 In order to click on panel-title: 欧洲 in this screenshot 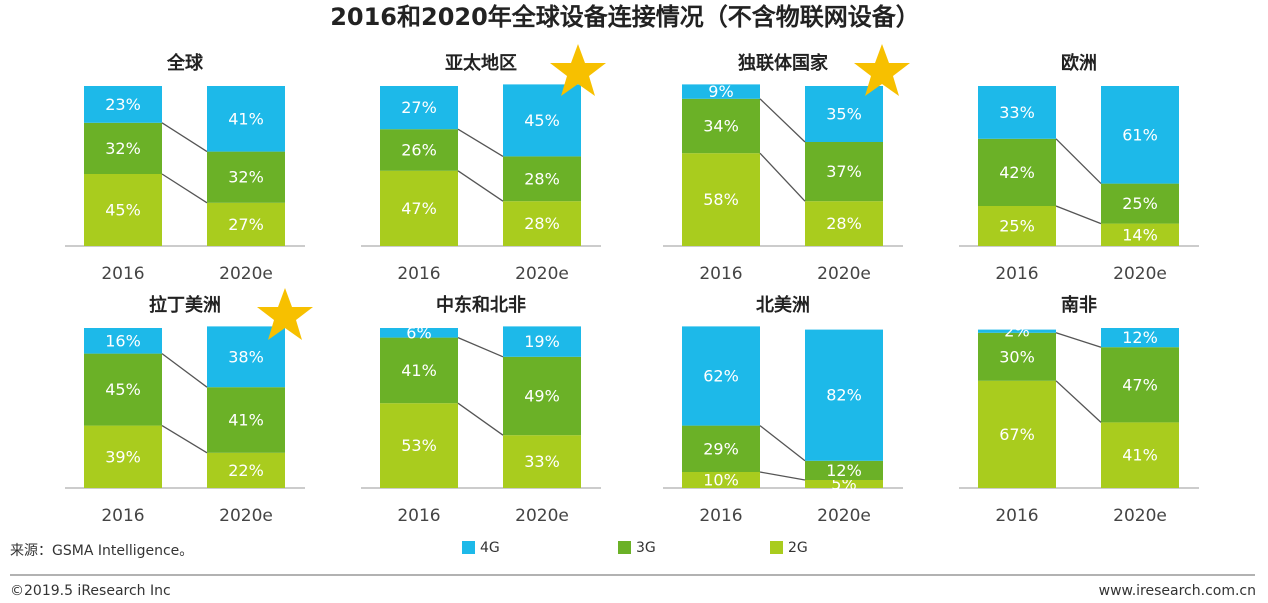, I will do `click(1079, 63)`.